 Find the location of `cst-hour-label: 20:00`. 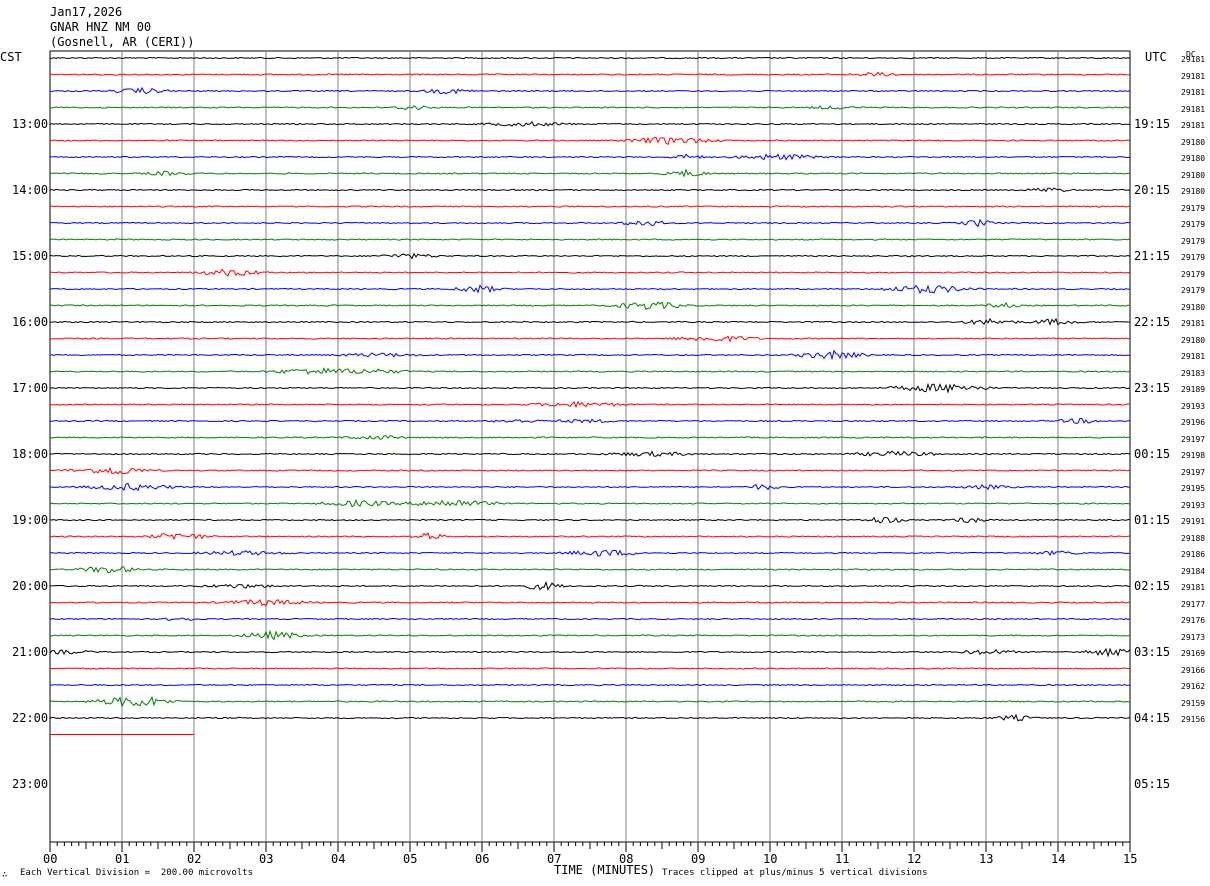

cst-hour-label: 20:00 is located at coordinates (30, 586).